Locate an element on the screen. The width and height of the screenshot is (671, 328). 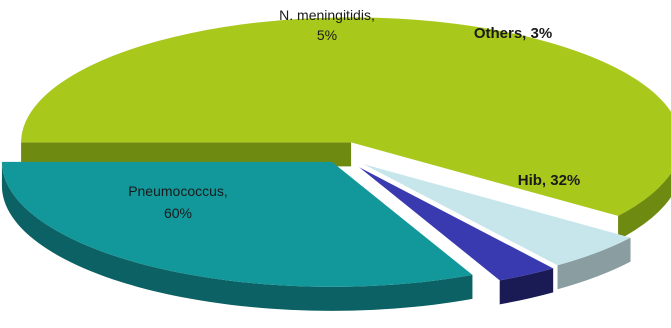
data-label-line: Others, 3% is located at coordinates (513, 33).